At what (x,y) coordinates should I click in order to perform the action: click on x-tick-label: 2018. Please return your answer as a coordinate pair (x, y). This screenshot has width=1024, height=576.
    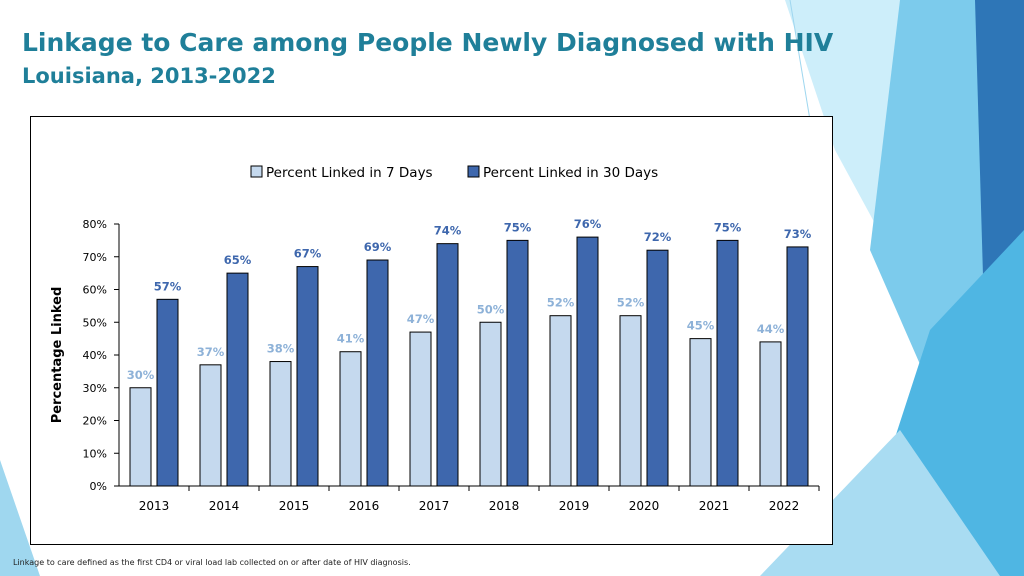
    Looking at the image, I should click on (504, 506).